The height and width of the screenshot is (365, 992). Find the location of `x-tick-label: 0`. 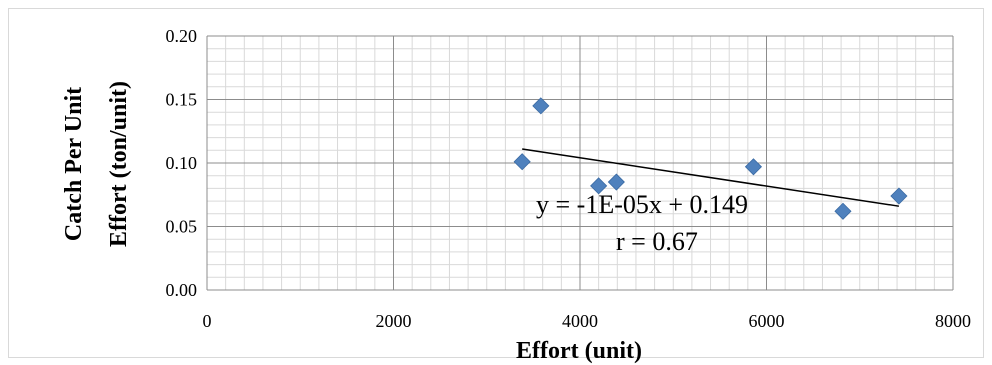

x-tick-label: 0 is located at coordinates (207, 321).